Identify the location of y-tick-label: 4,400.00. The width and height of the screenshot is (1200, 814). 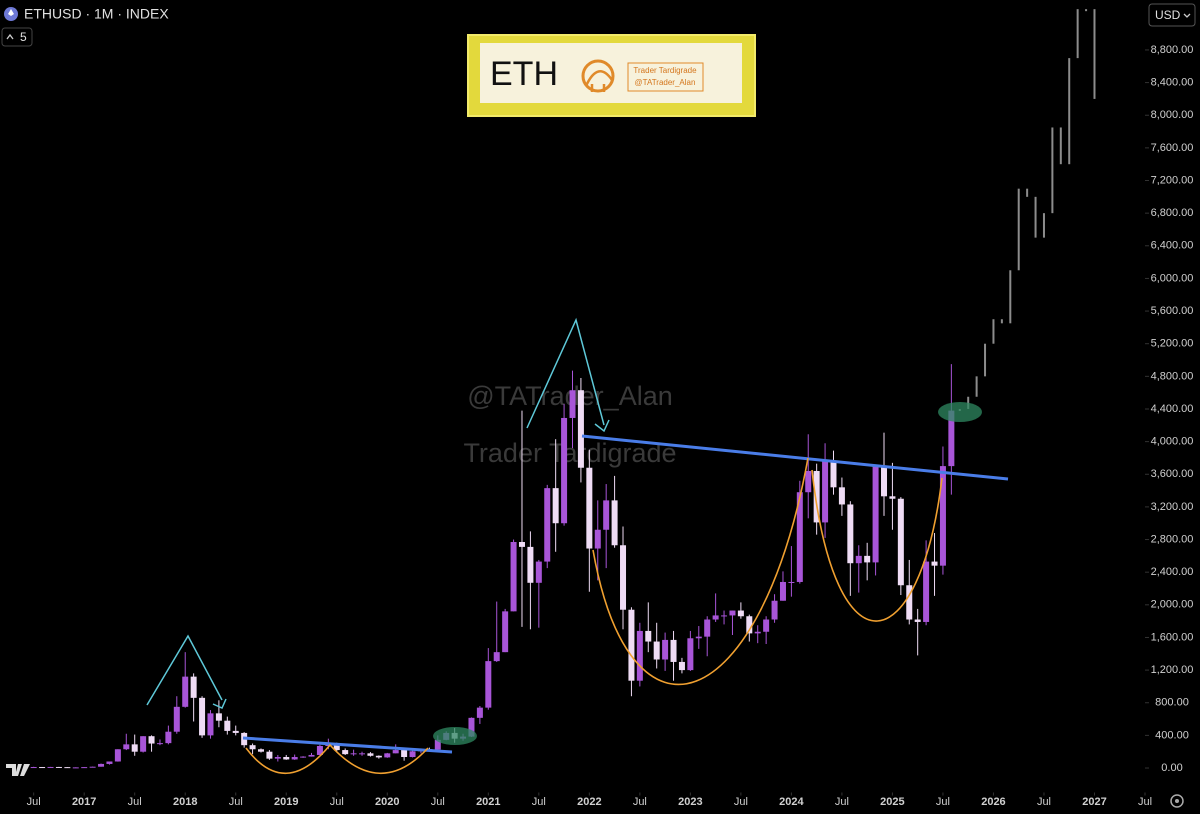
(1172, 409).